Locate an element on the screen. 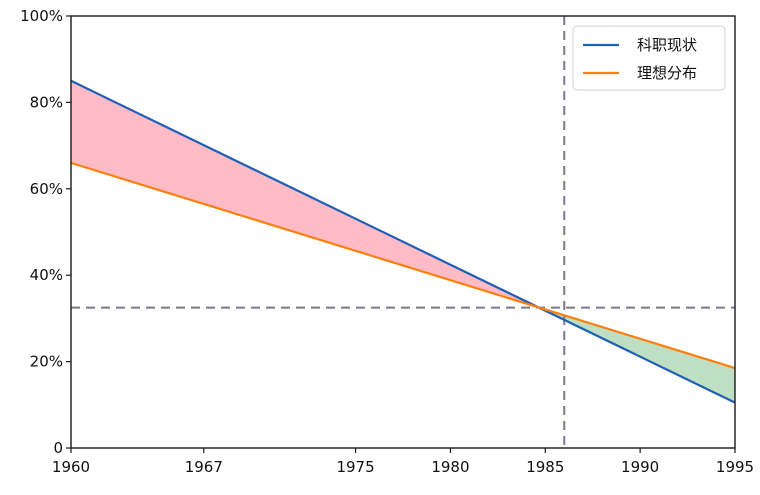  y-tick-label: 0 is located at coordinates (58, 448).